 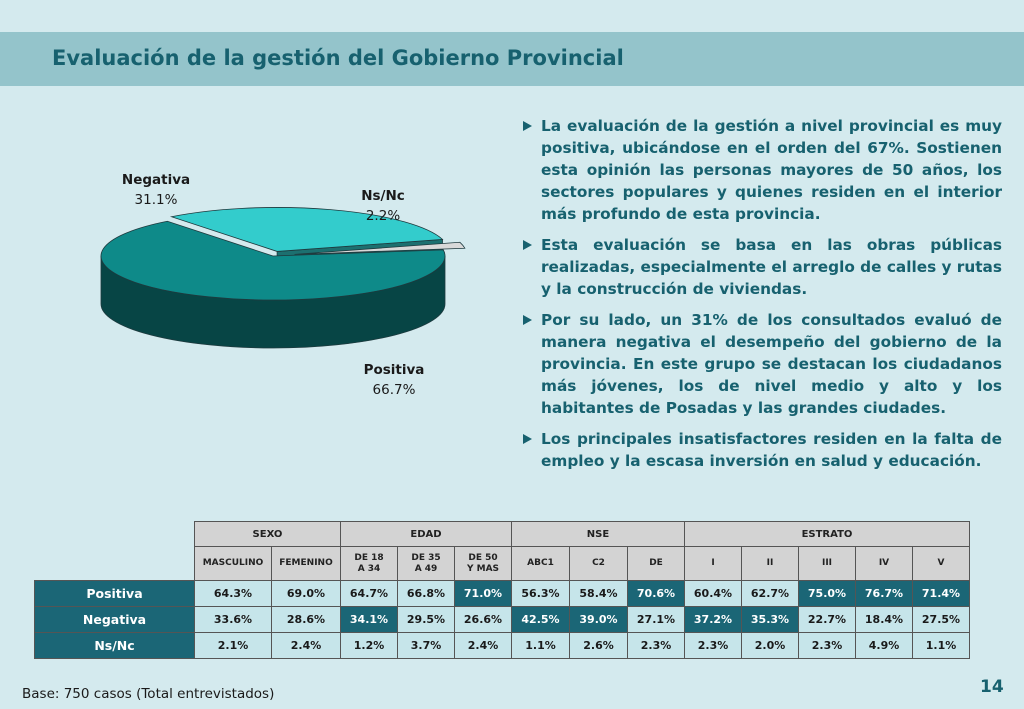 What do you see at coordinates (426, 534) in the screenshot?
I see `table-group-header: EDAD` at bounding box center [426, 534].